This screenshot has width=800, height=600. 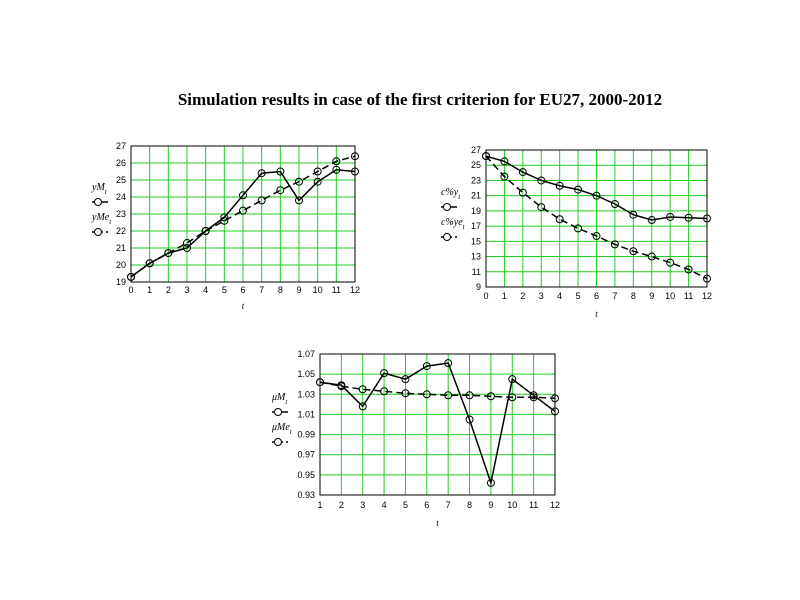 I want to click on y-tick-label: 0.93, so click(x=306, y=495).